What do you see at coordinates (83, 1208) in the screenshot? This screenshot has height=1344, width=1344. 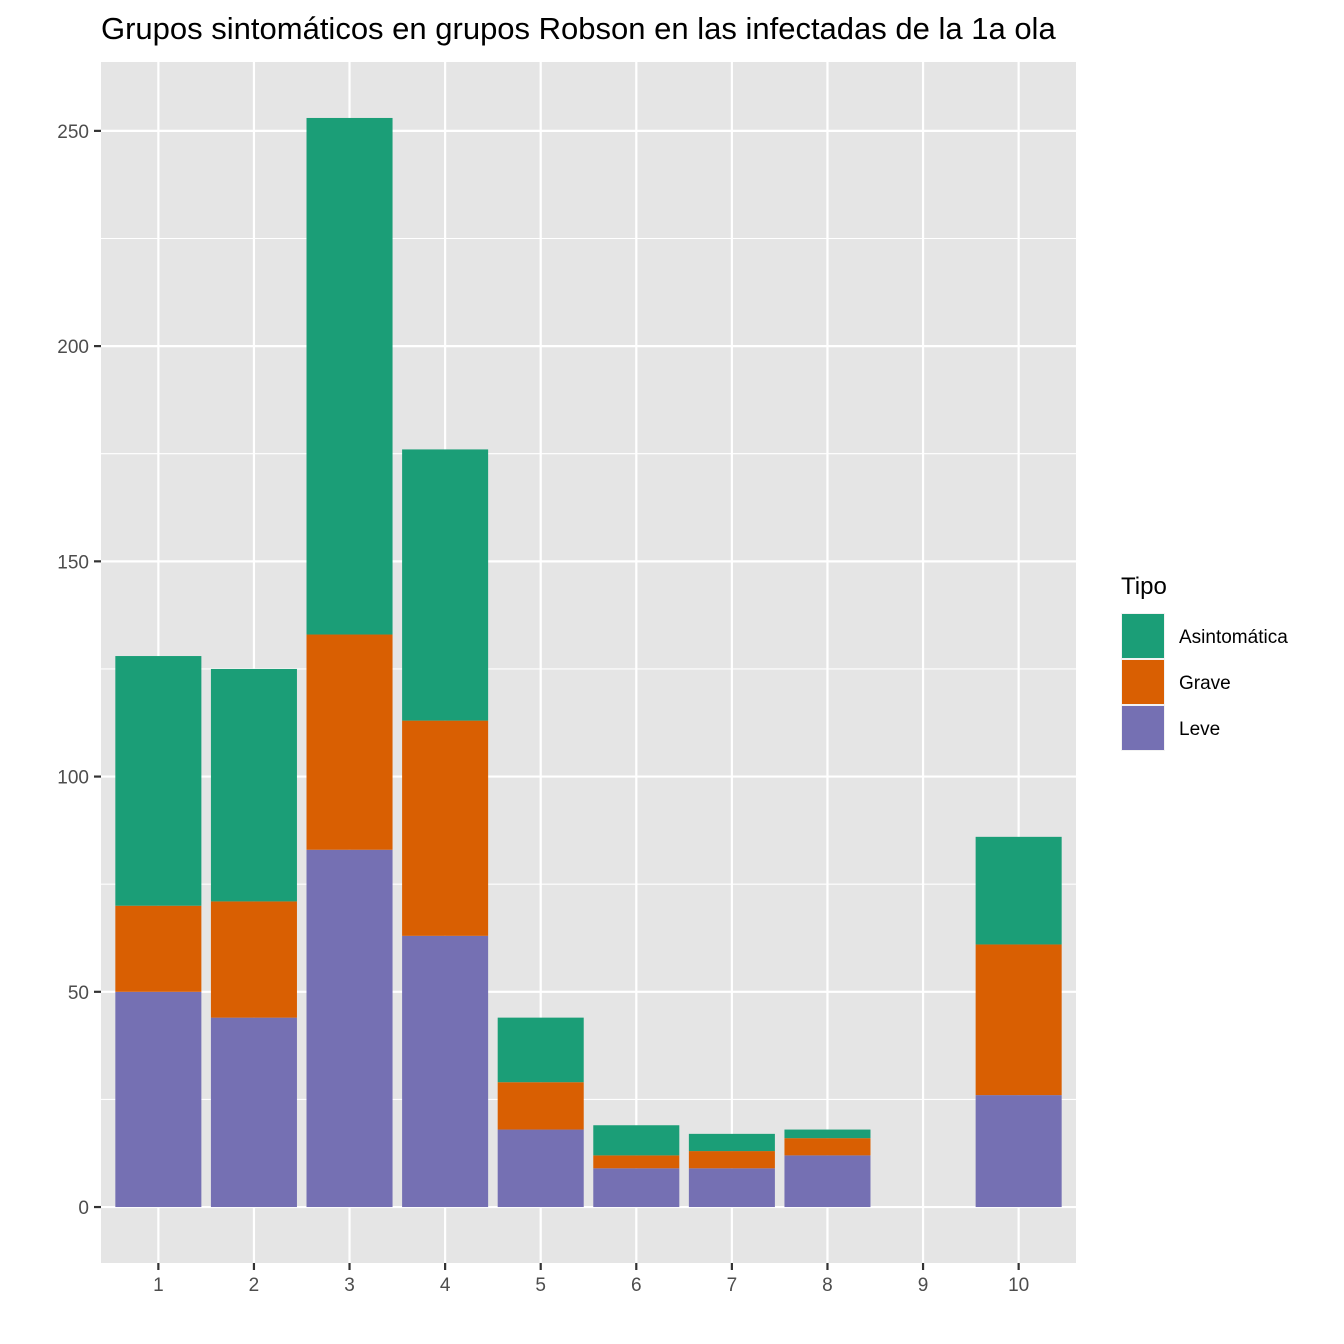 I see `y-tick-label: 0` at bounding box center [83, 1208].